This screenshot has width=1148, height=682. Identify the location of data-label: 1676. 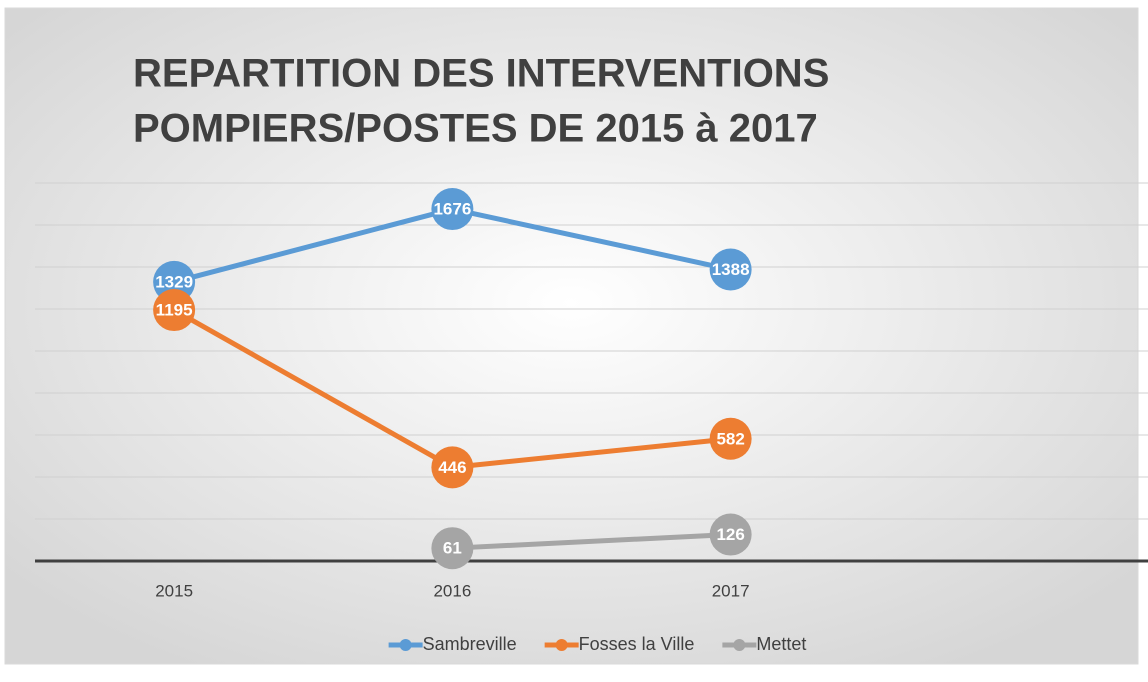
(452, 209).